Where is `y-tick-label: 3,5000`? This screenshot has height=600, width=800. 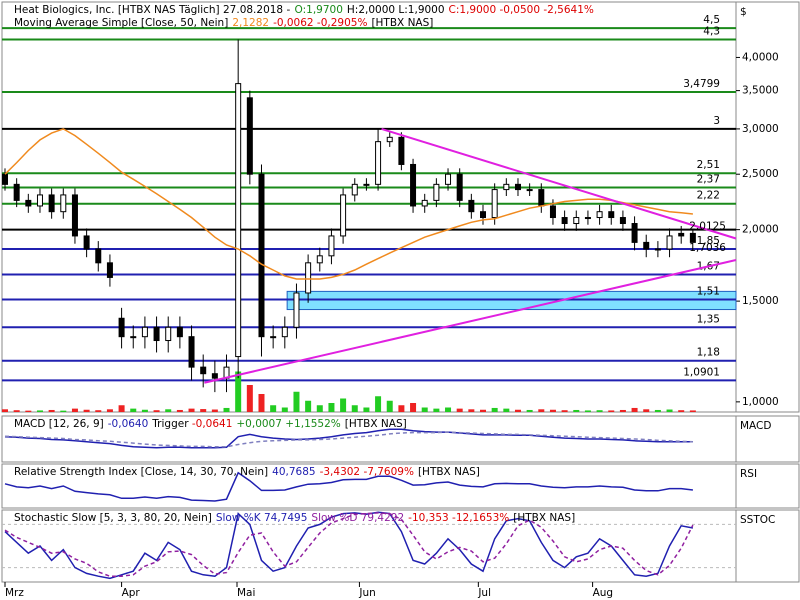 y-tick-label: 3,5000 is located at coordinates (760, 91).